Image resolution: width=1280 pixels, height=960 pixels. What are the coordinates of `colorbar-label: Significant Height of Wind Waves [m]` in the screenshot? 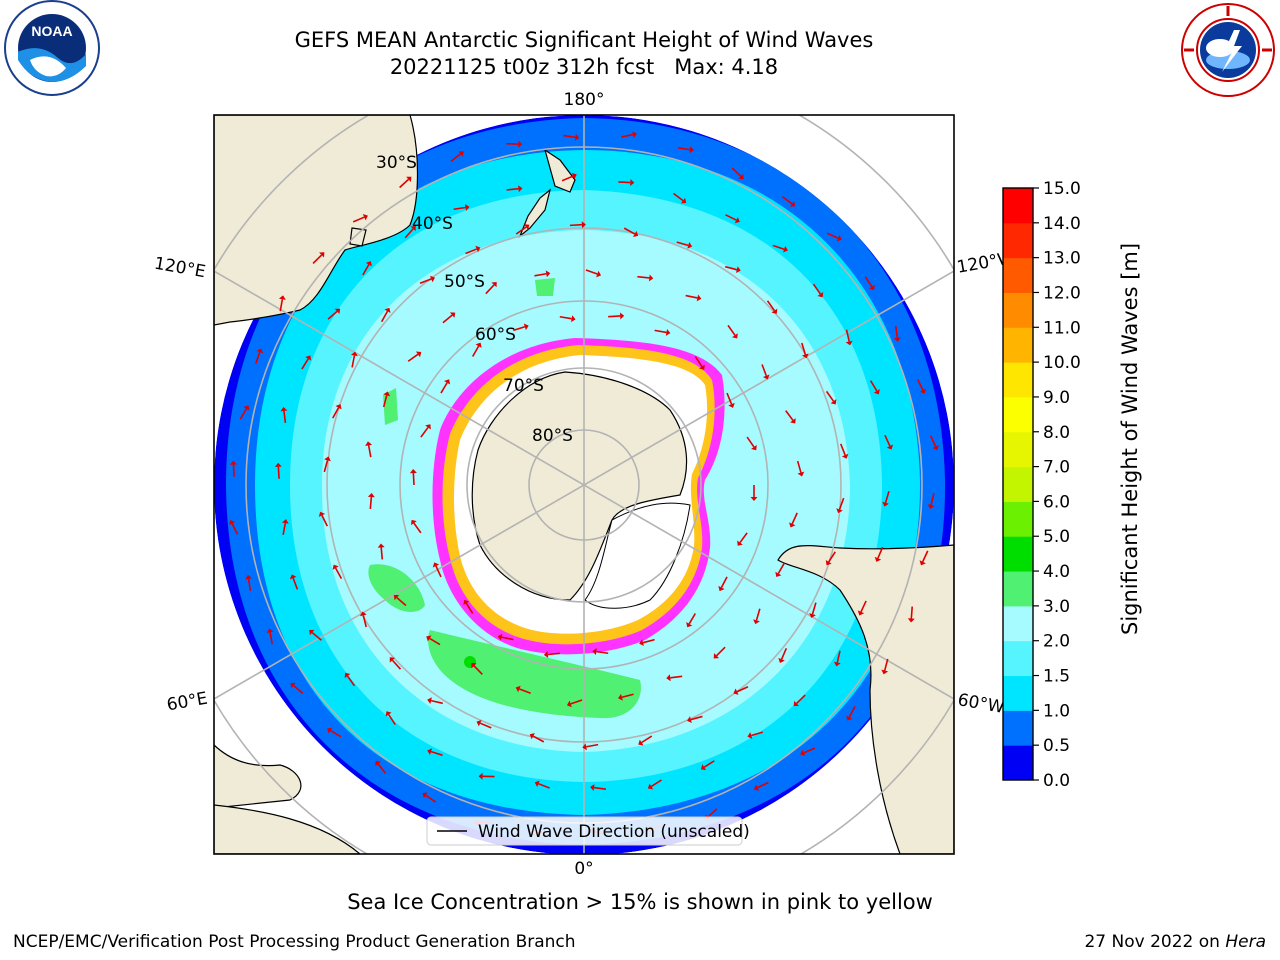 It's located at (1130, 438).